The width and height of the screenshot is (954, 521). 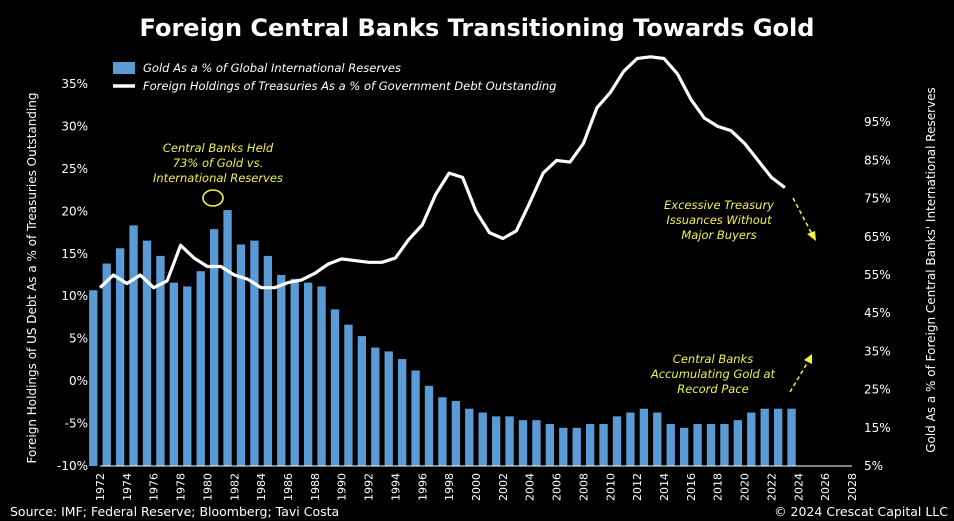 I want to click on right-tick-label: 75%, so click(x=877, y=199).